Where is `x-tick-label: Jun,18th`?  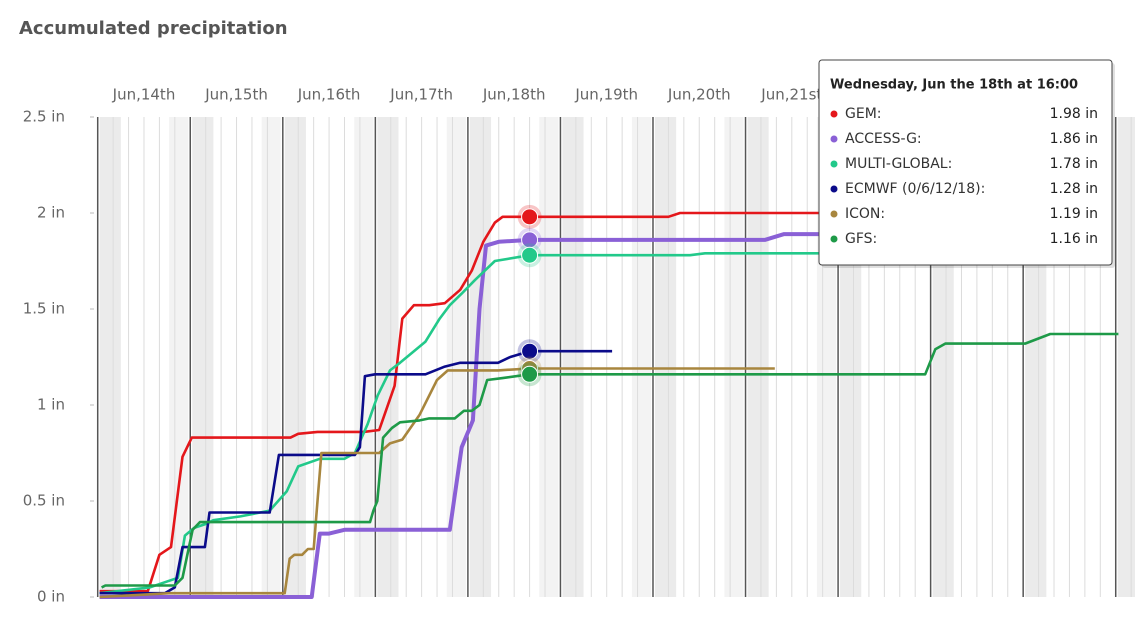
x-tick-label: Jun,18th is located at coordinates (514, 95).